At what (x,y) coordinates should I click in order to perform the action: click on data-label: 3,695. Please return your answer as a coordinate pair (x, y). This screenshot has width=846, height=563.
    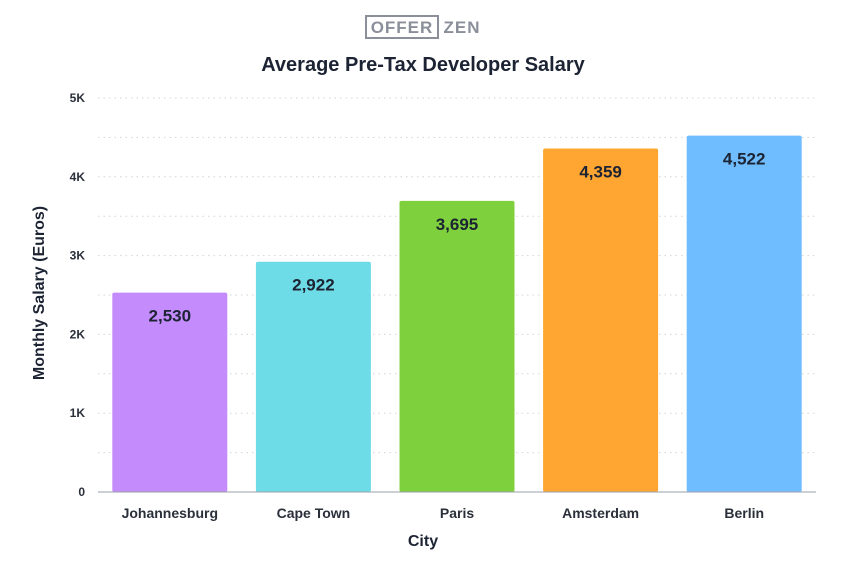
    Looking at the image, I should click on (457, 224).